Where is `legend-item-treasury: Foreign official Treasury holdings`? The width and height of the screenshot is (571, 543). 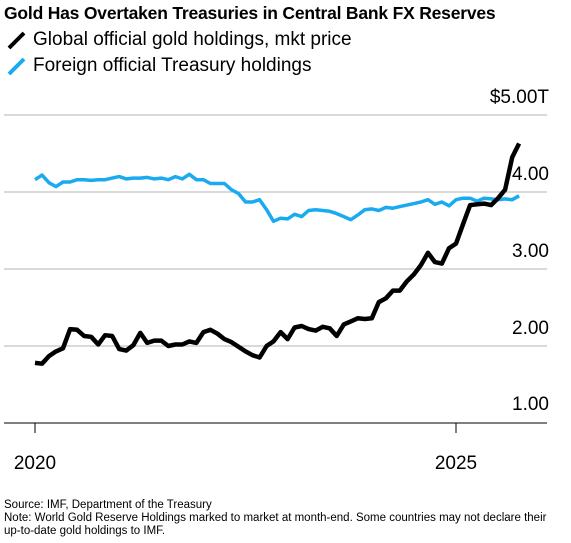
legend-item-treasury: Foreign official Treasury holdings is located at coordinates (179, 66).